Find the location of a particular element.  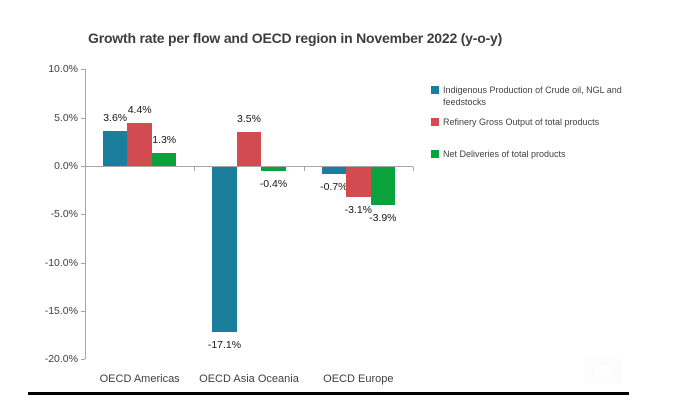

legend-label: Refinery Gross Output of total products is located at coordinates (521, 122).